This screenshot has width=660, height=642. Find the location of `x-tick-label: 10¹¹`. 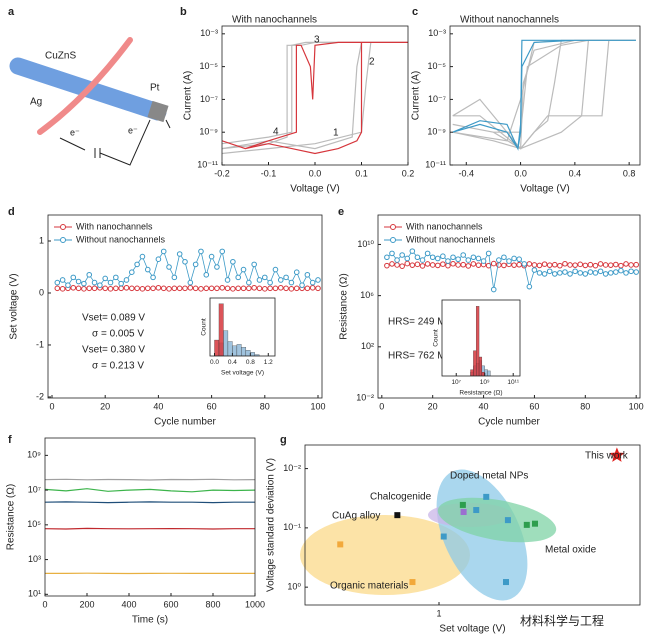

x-tick-label: 10¹¹ is located at coordinates (513, 382).